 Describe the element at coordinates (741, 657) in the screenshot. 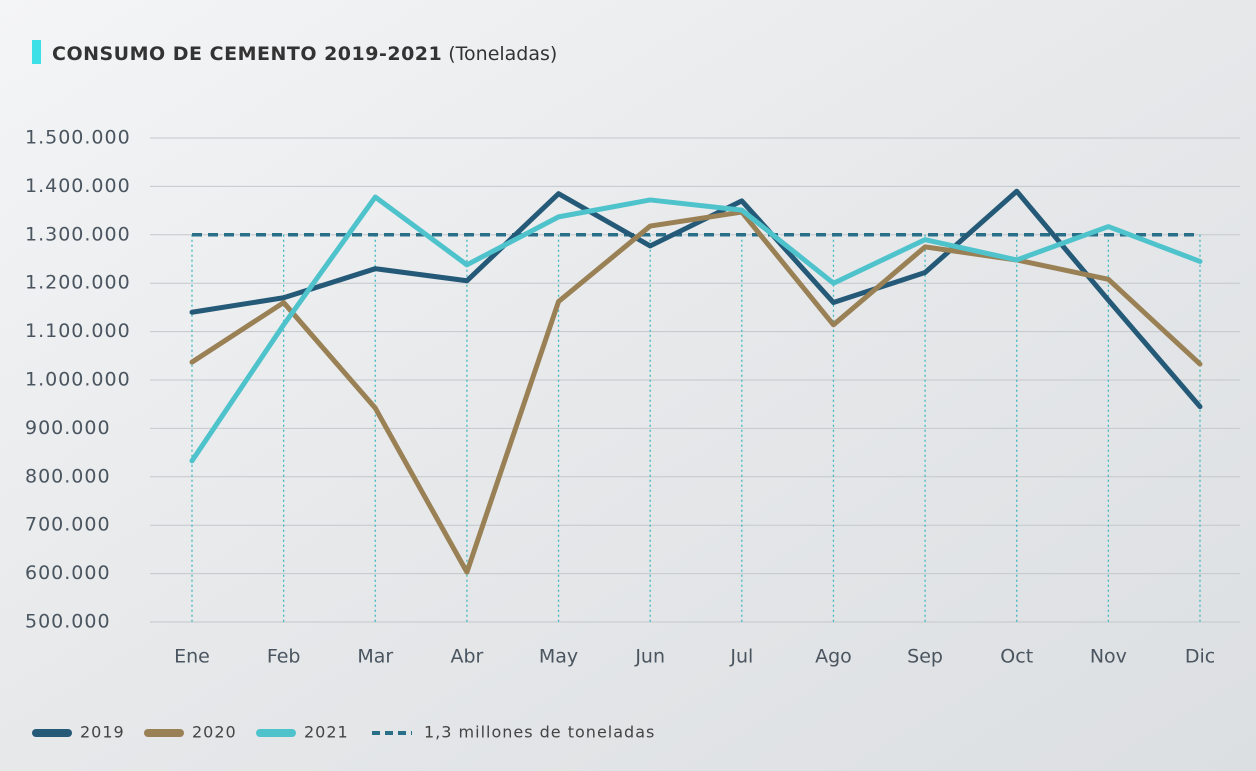

I see `x-tick-label: Jul` at that location.